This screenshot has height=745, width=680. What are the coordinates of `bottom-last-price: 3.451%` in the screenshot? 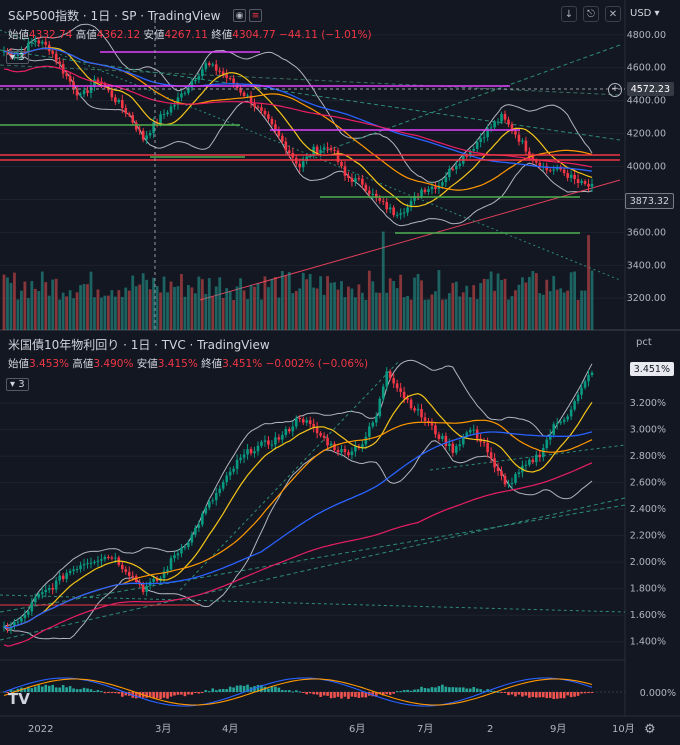 It's located at (651, 369).